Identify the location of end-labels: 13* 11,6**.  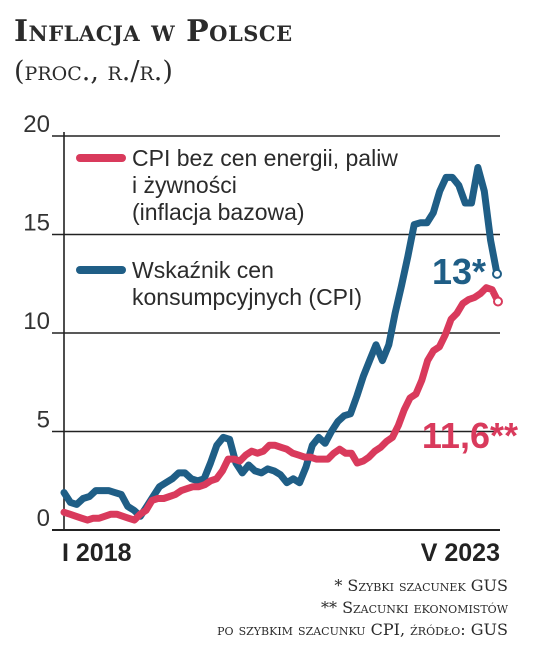
(470, 353).